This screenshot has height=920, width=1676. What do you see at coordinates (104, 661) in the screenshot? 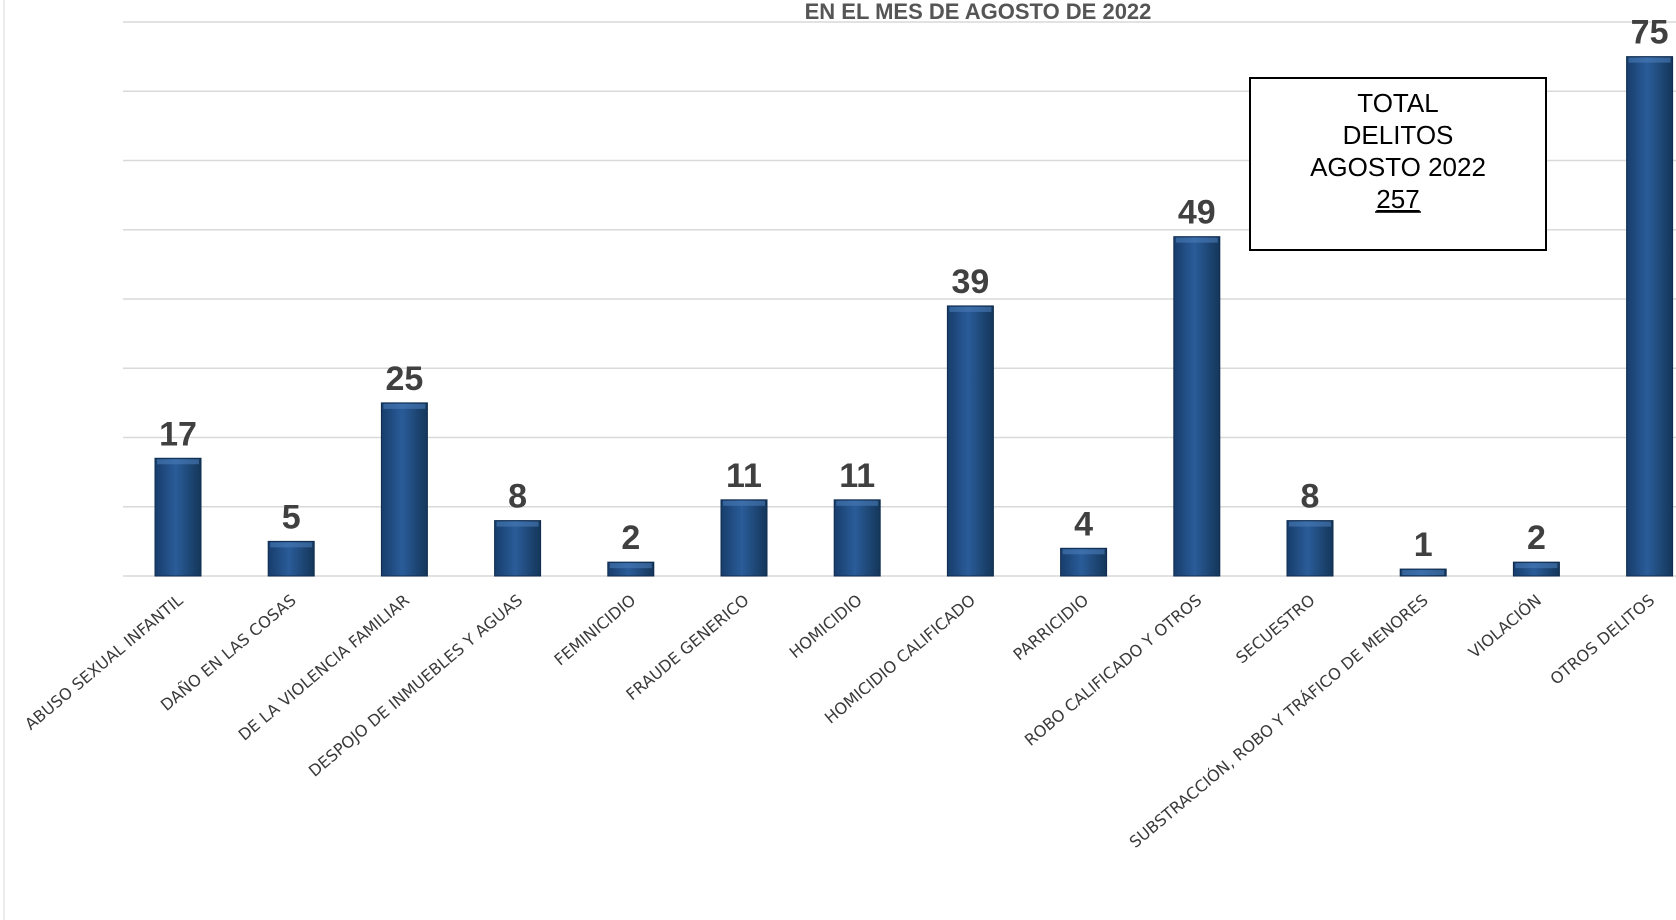
I see `x-tick-label: ABUSO SEXUAL INFANTIL` at bounding box center [104, 661].